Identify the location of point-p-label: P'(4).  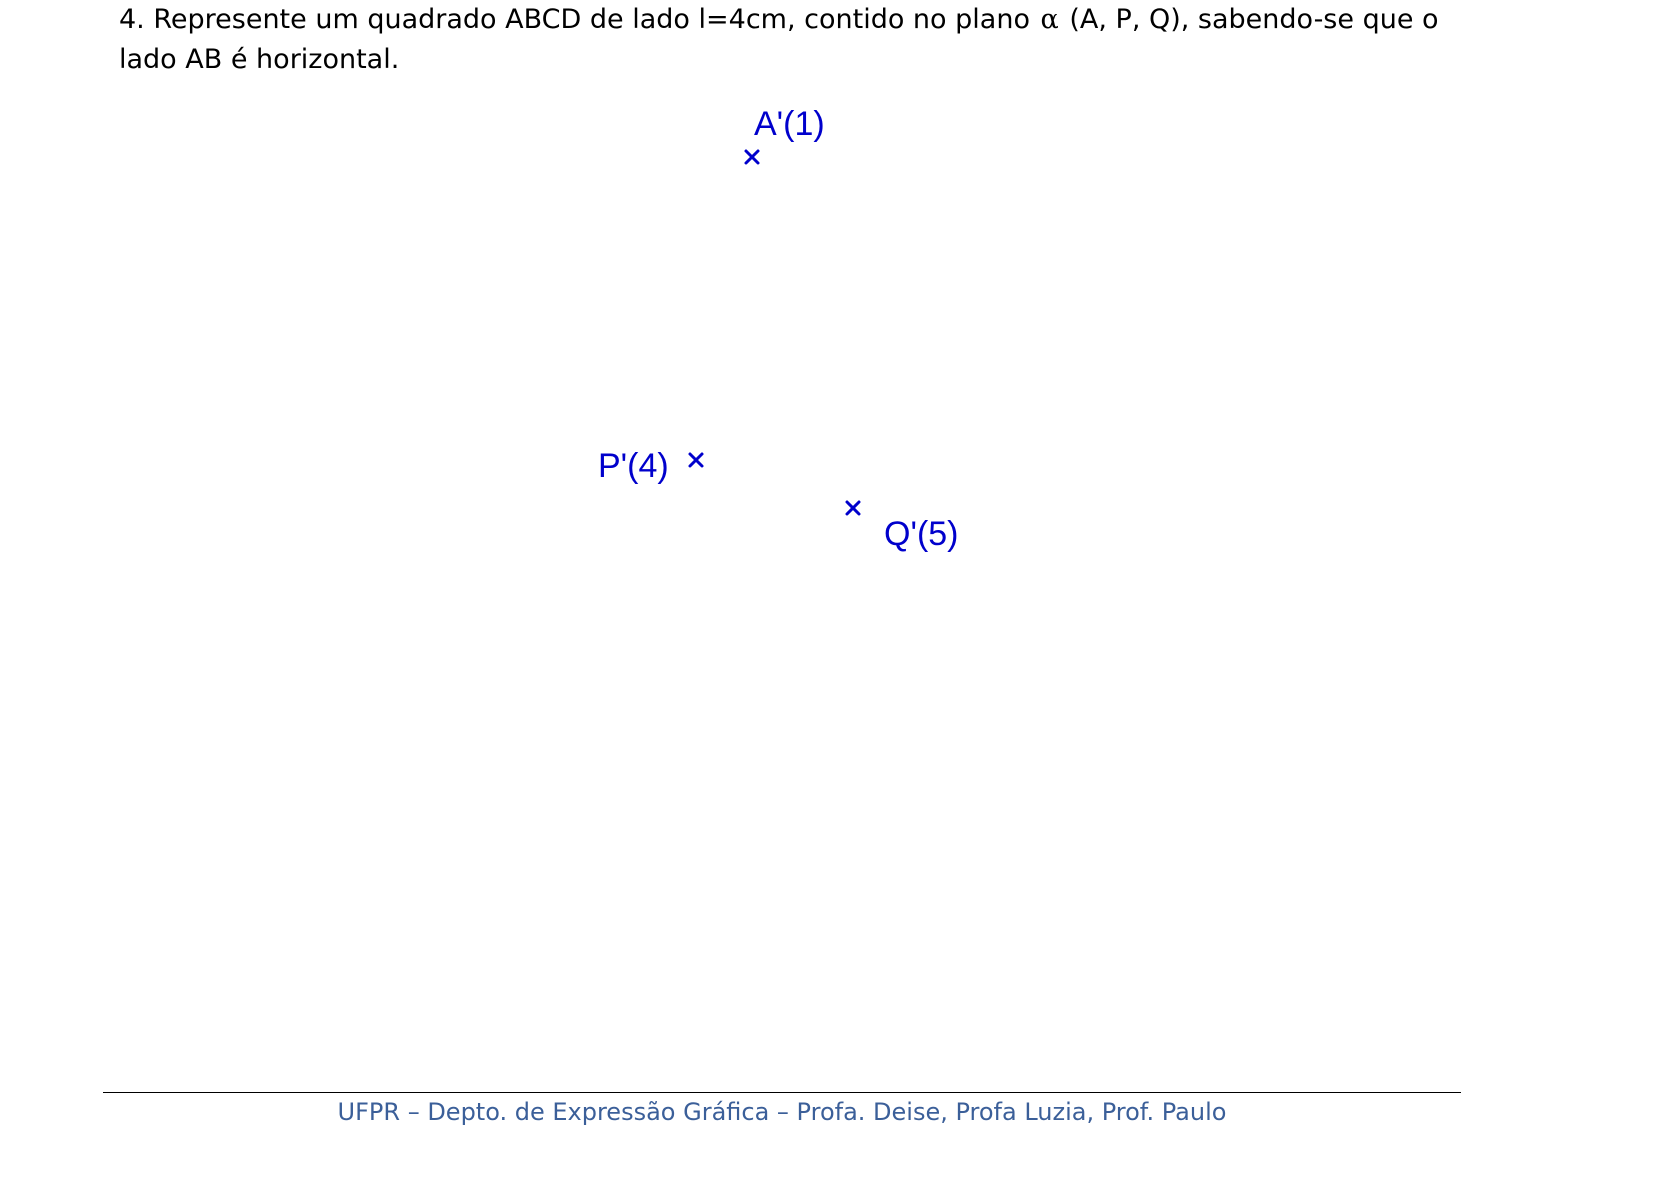
(633, 466).